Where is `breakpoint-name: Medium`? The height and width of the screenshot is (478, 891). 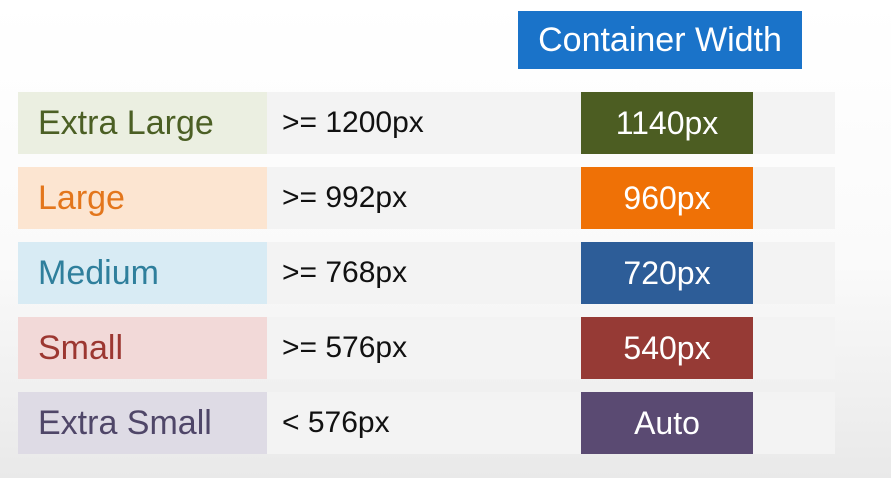 breakpoint-name: Medium is located at coordinates (142, 273).